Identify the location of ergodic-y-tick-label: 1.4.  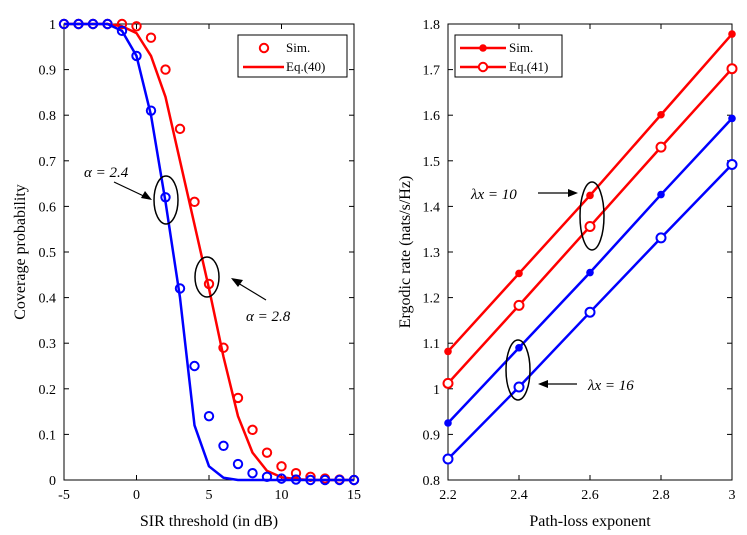
(432, 207).